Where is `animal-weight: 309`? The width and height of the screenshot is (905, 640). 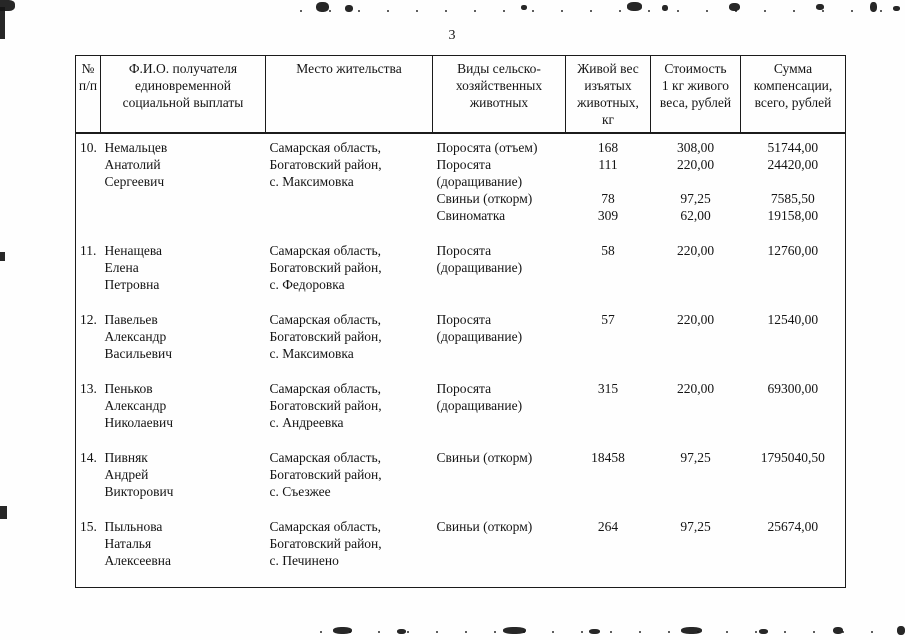 animal-weight: 309 is located at coordinates (608, 215).